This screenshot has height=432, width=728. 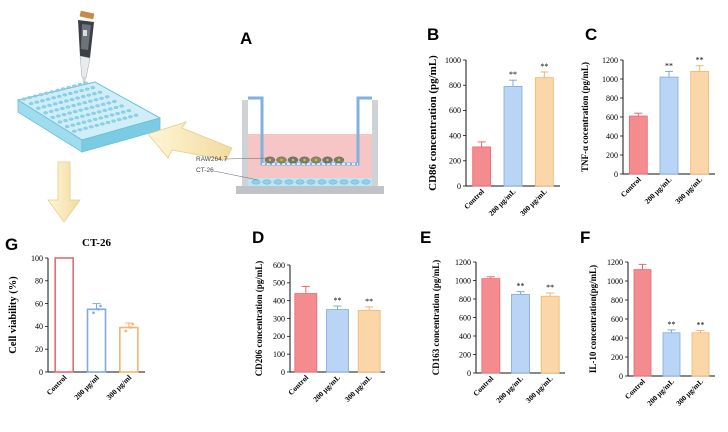 I want to click on y-axis-title: CD163 concentration (pg/mL), so click(x=436, y=318).